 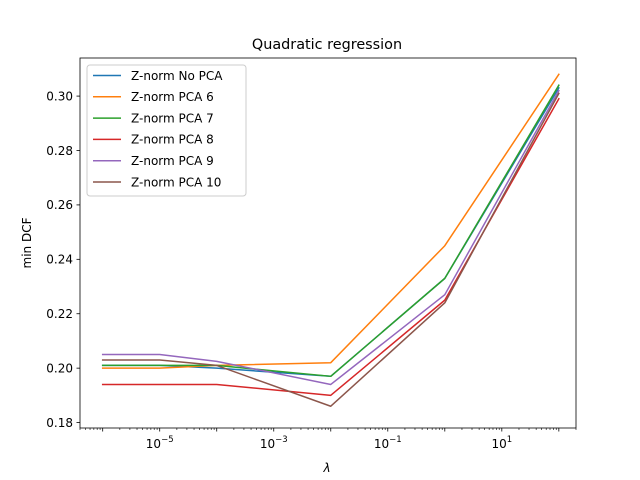 I want to click on x-tick-label: 10⁻¹, so click(x=388, y=443).